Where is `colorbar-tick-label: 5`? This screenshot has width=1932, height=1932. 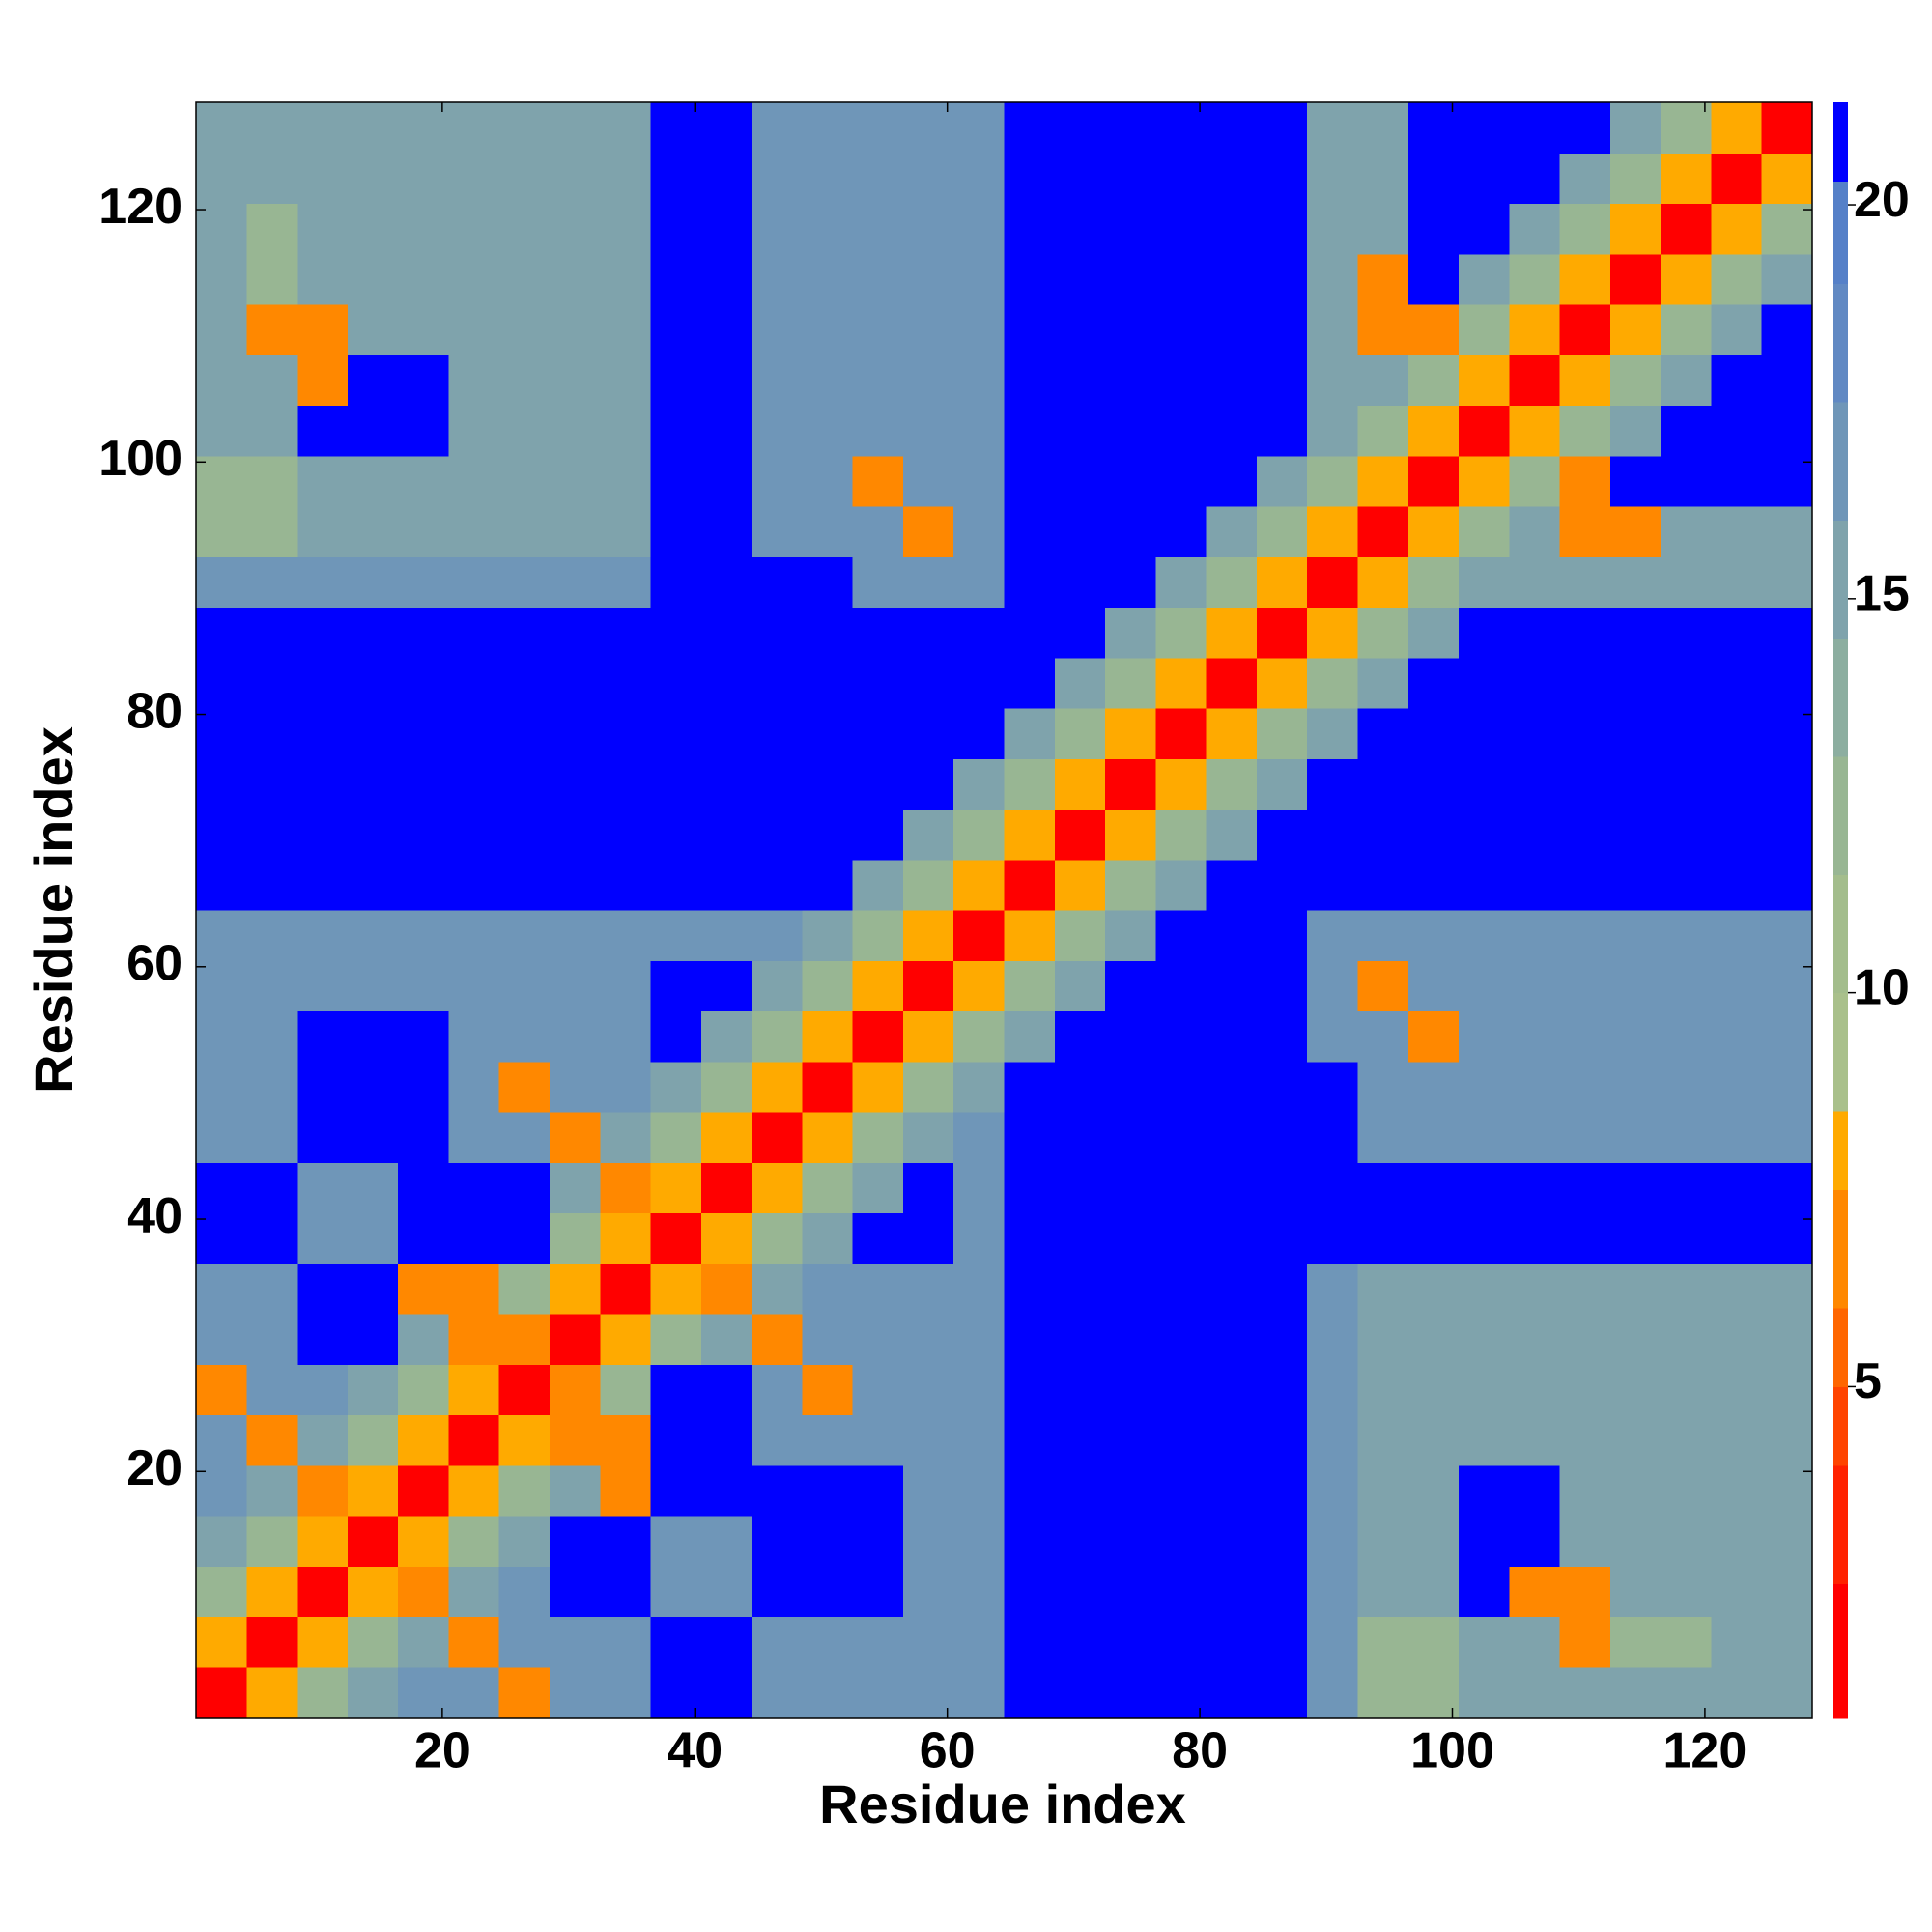
colorbar-tick-label: 5 is located at coordinates (1868, 1381).